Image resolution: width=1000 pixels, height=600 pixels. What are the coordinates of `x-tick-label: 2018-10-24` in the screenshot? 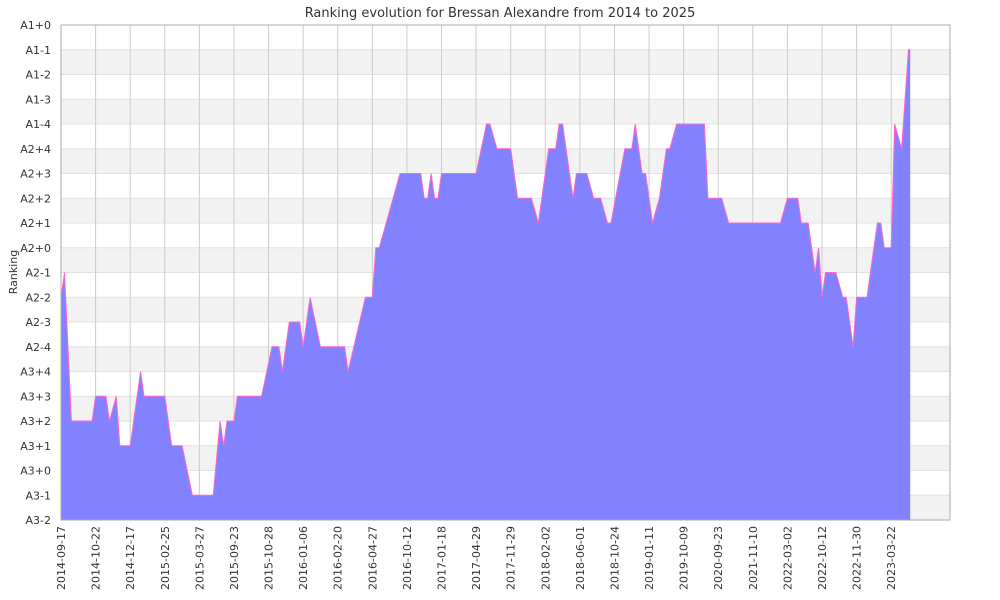 It's located at (614, 558).